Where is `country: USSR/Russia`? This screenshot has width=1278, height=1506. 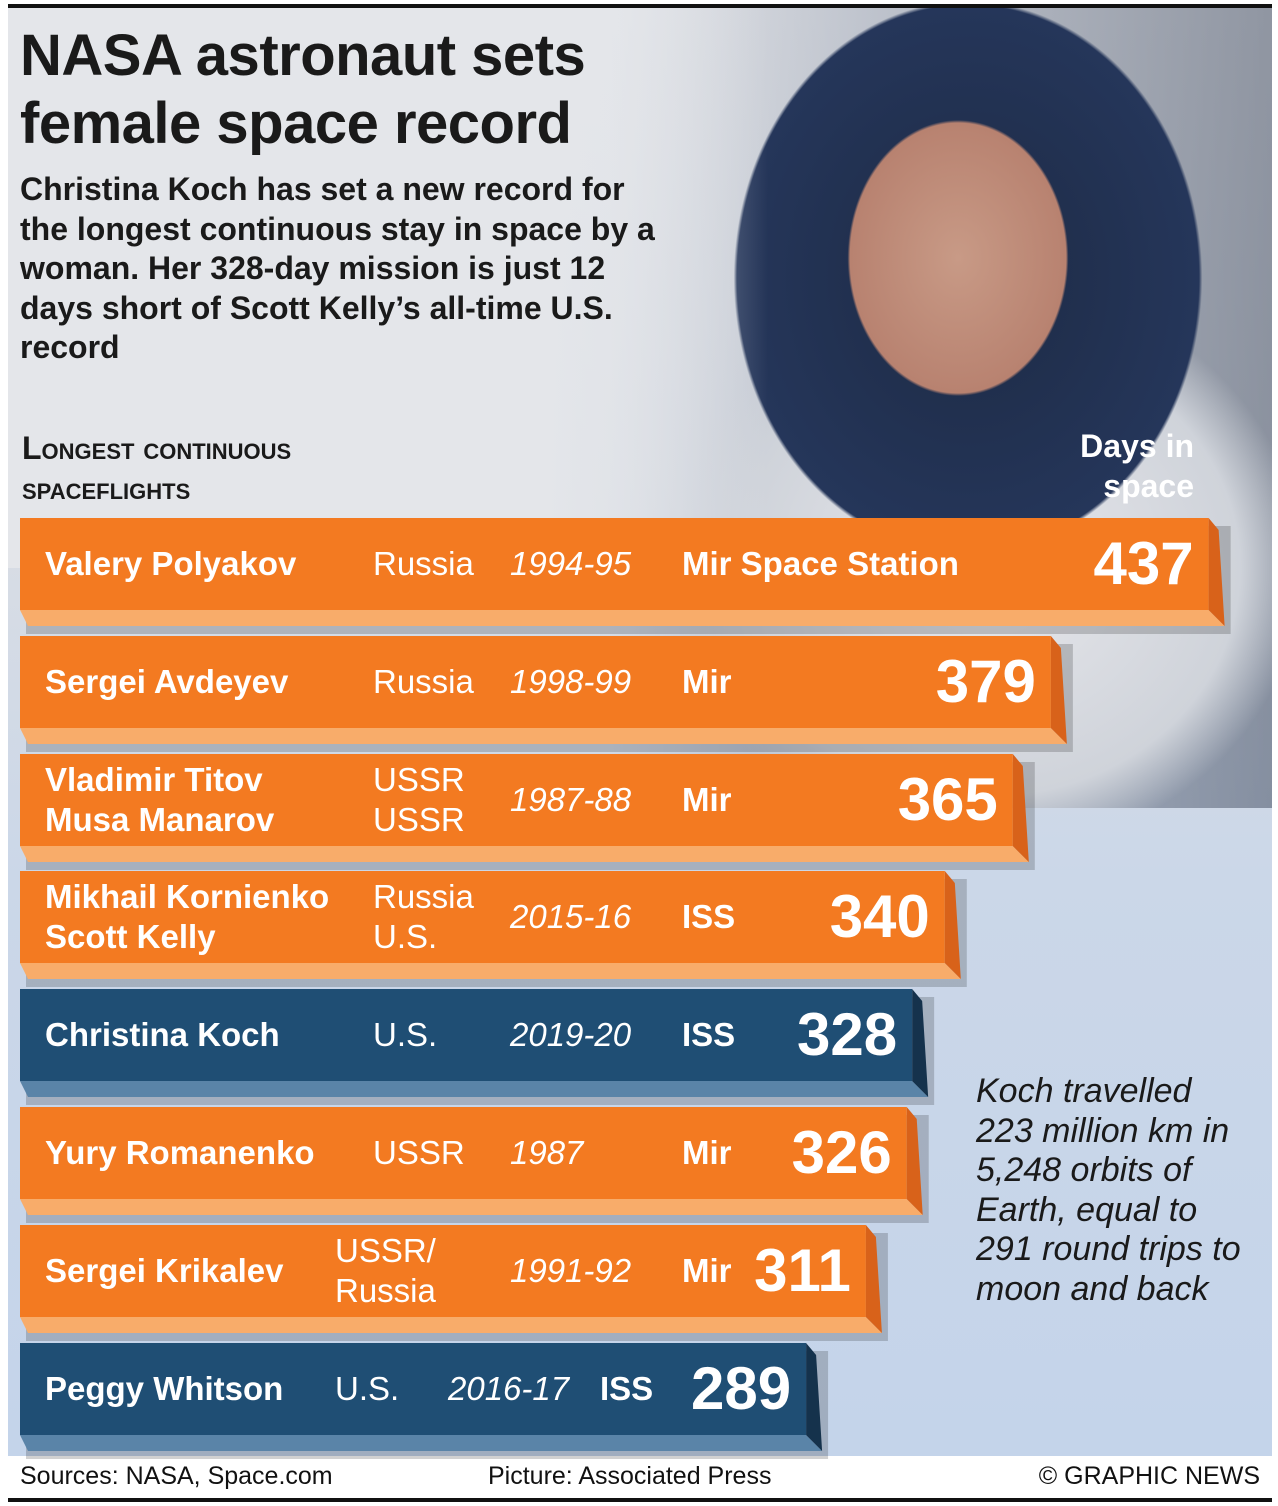
country: USSR/Russia is located at coordinates (385, 1271).